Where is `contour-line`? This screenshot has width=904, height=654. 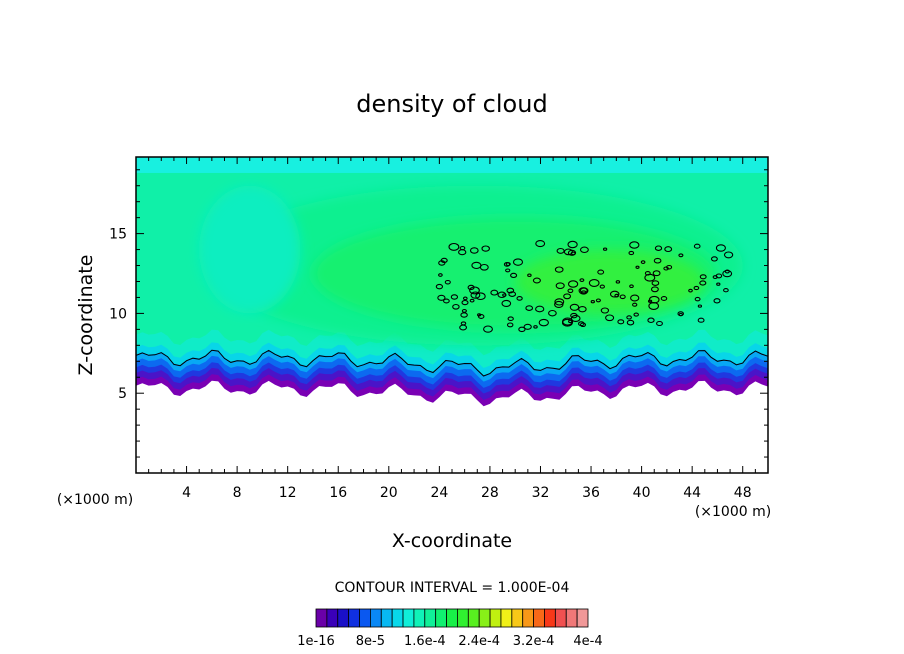
contour-line is located at coordinates (452, 363).